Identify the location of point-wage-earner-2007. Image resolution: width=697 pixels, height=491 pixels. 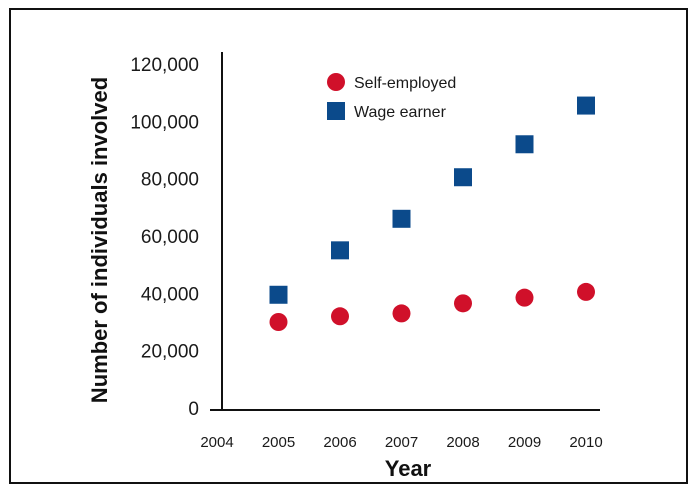
(401, 218).